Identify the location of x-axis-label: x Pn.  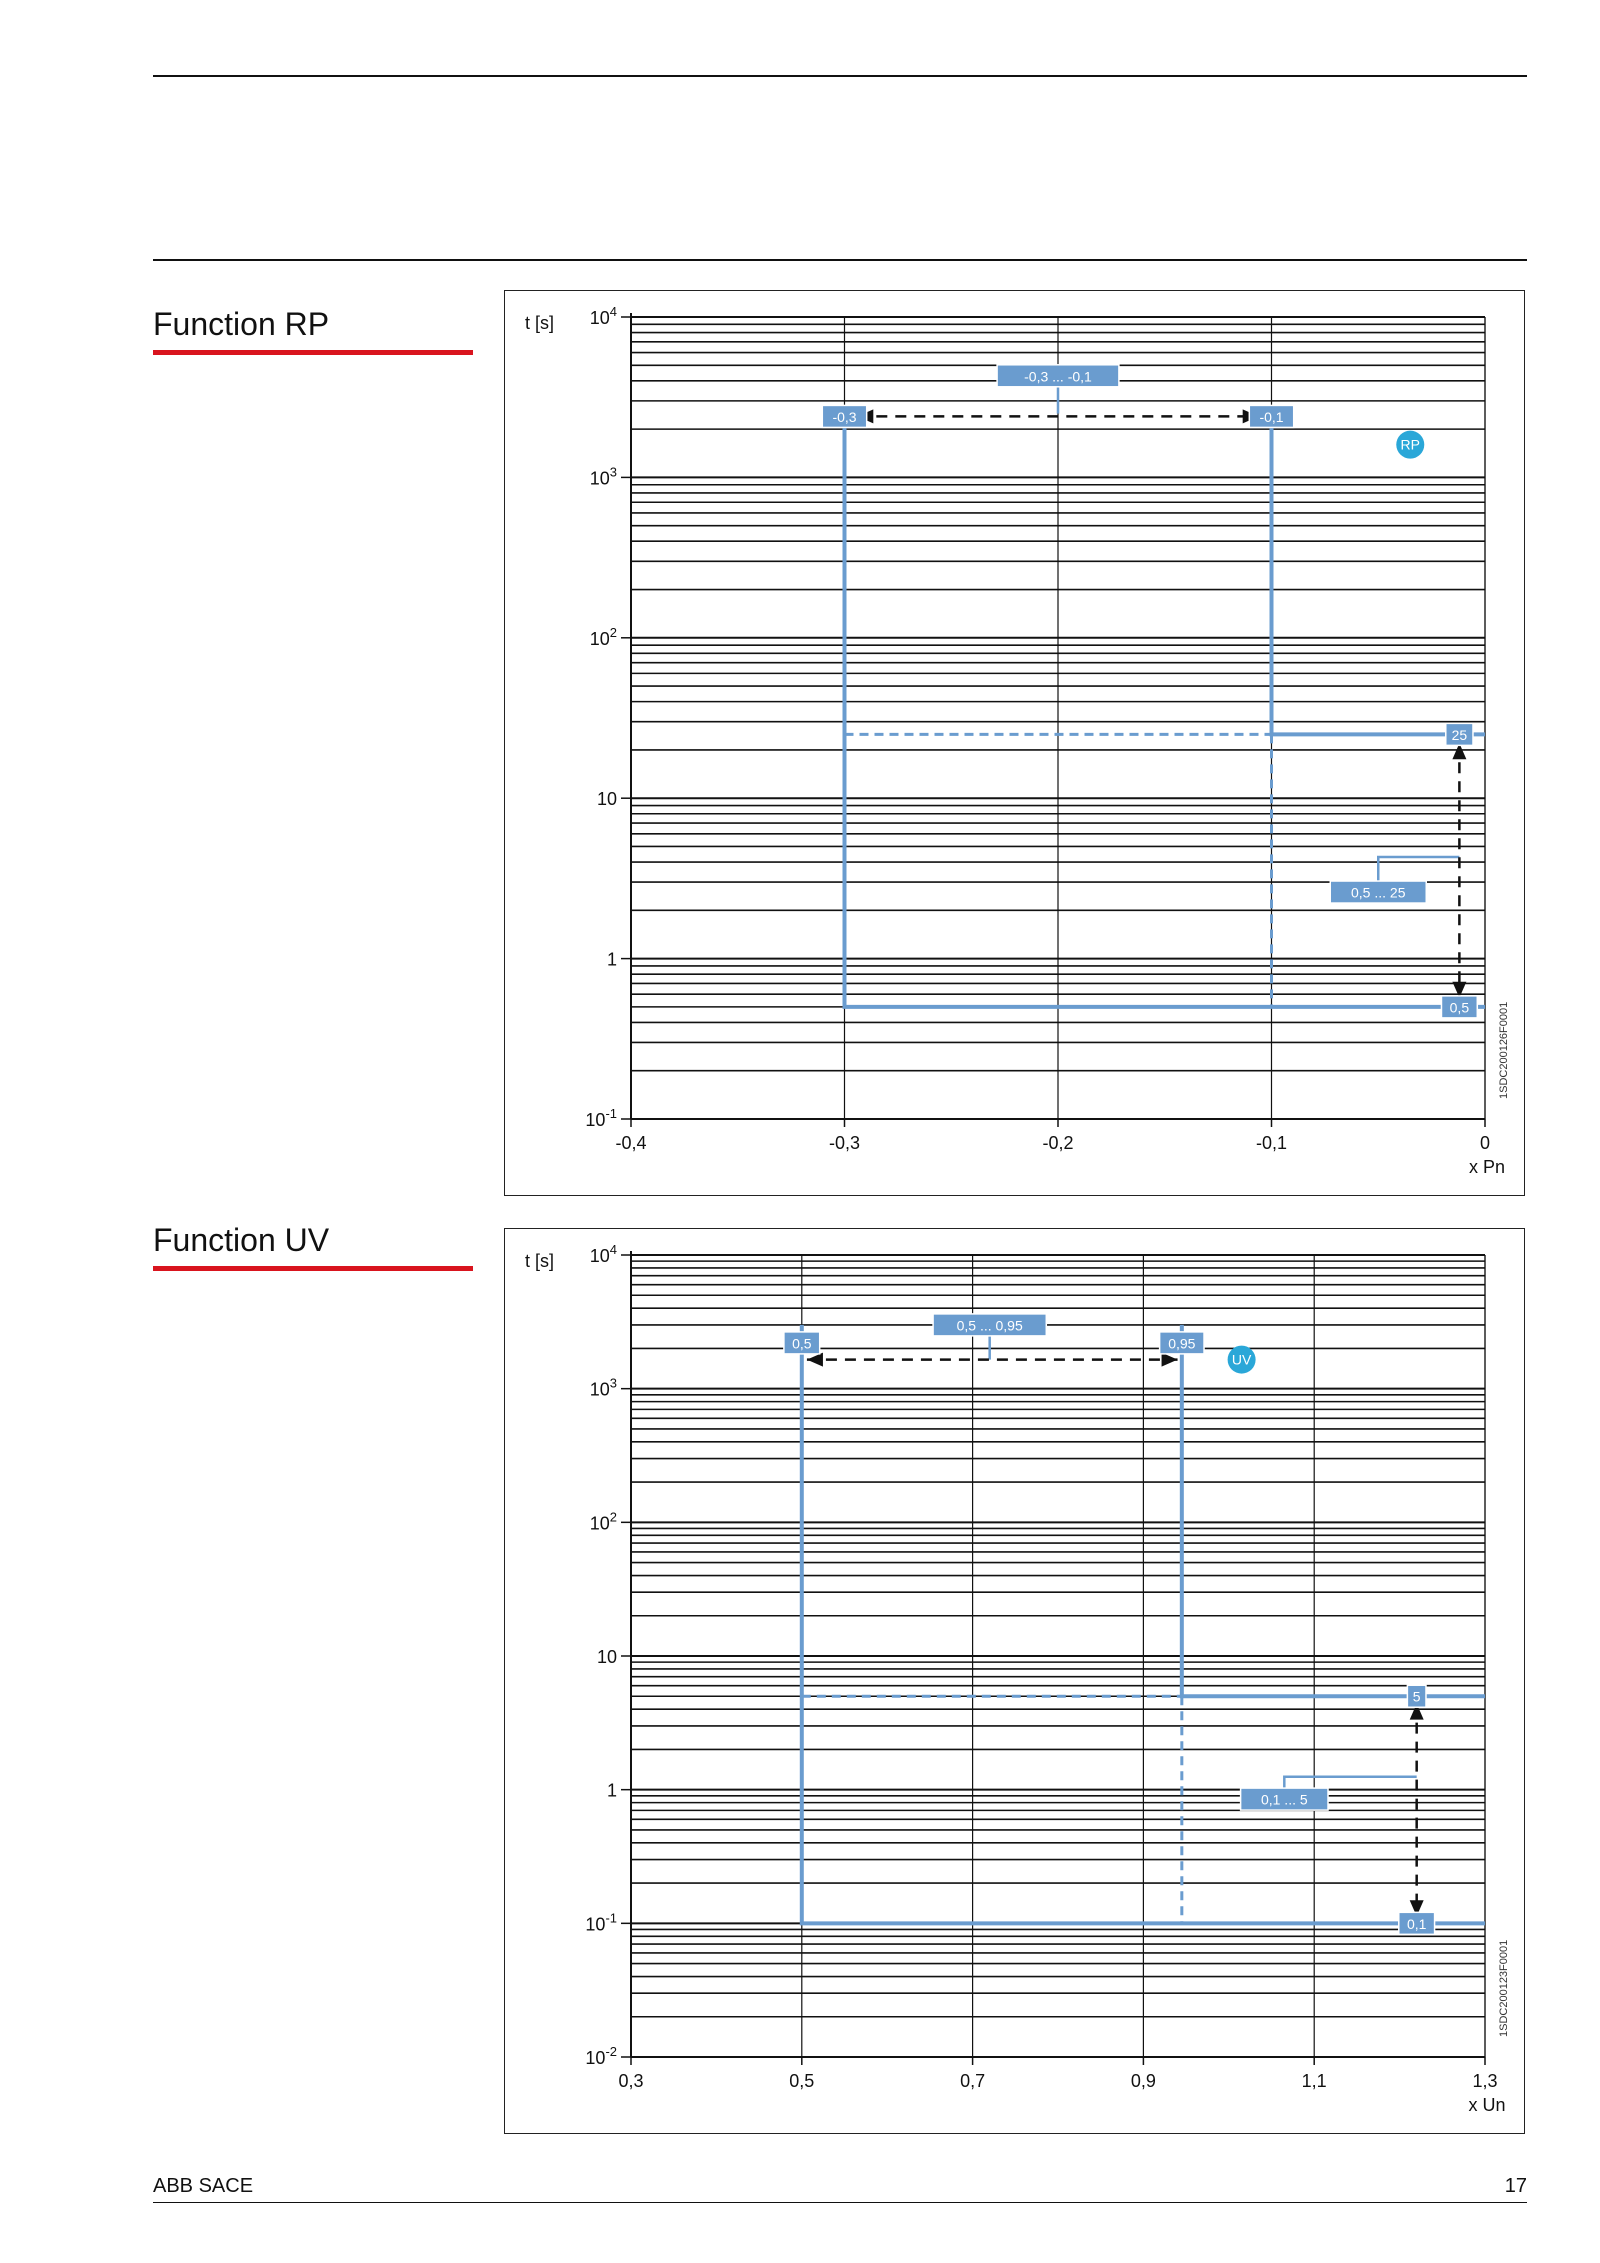
(1487, 1167).